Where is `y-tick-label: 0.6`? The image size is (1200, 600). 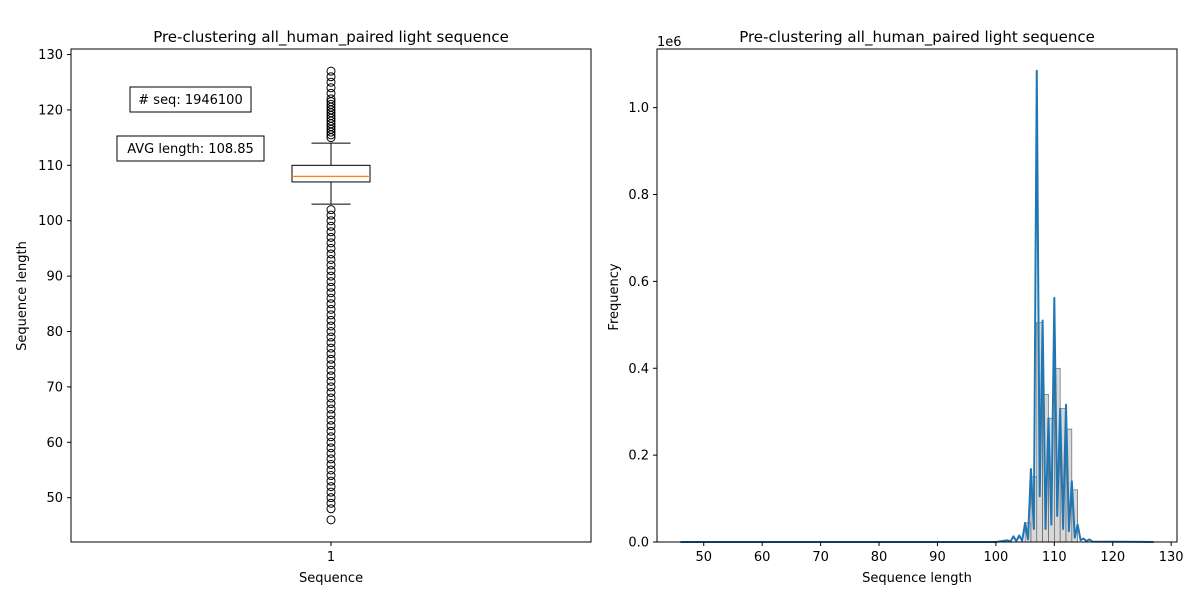 y-tick-label: 0.6 is located at coordinates (638, 282).